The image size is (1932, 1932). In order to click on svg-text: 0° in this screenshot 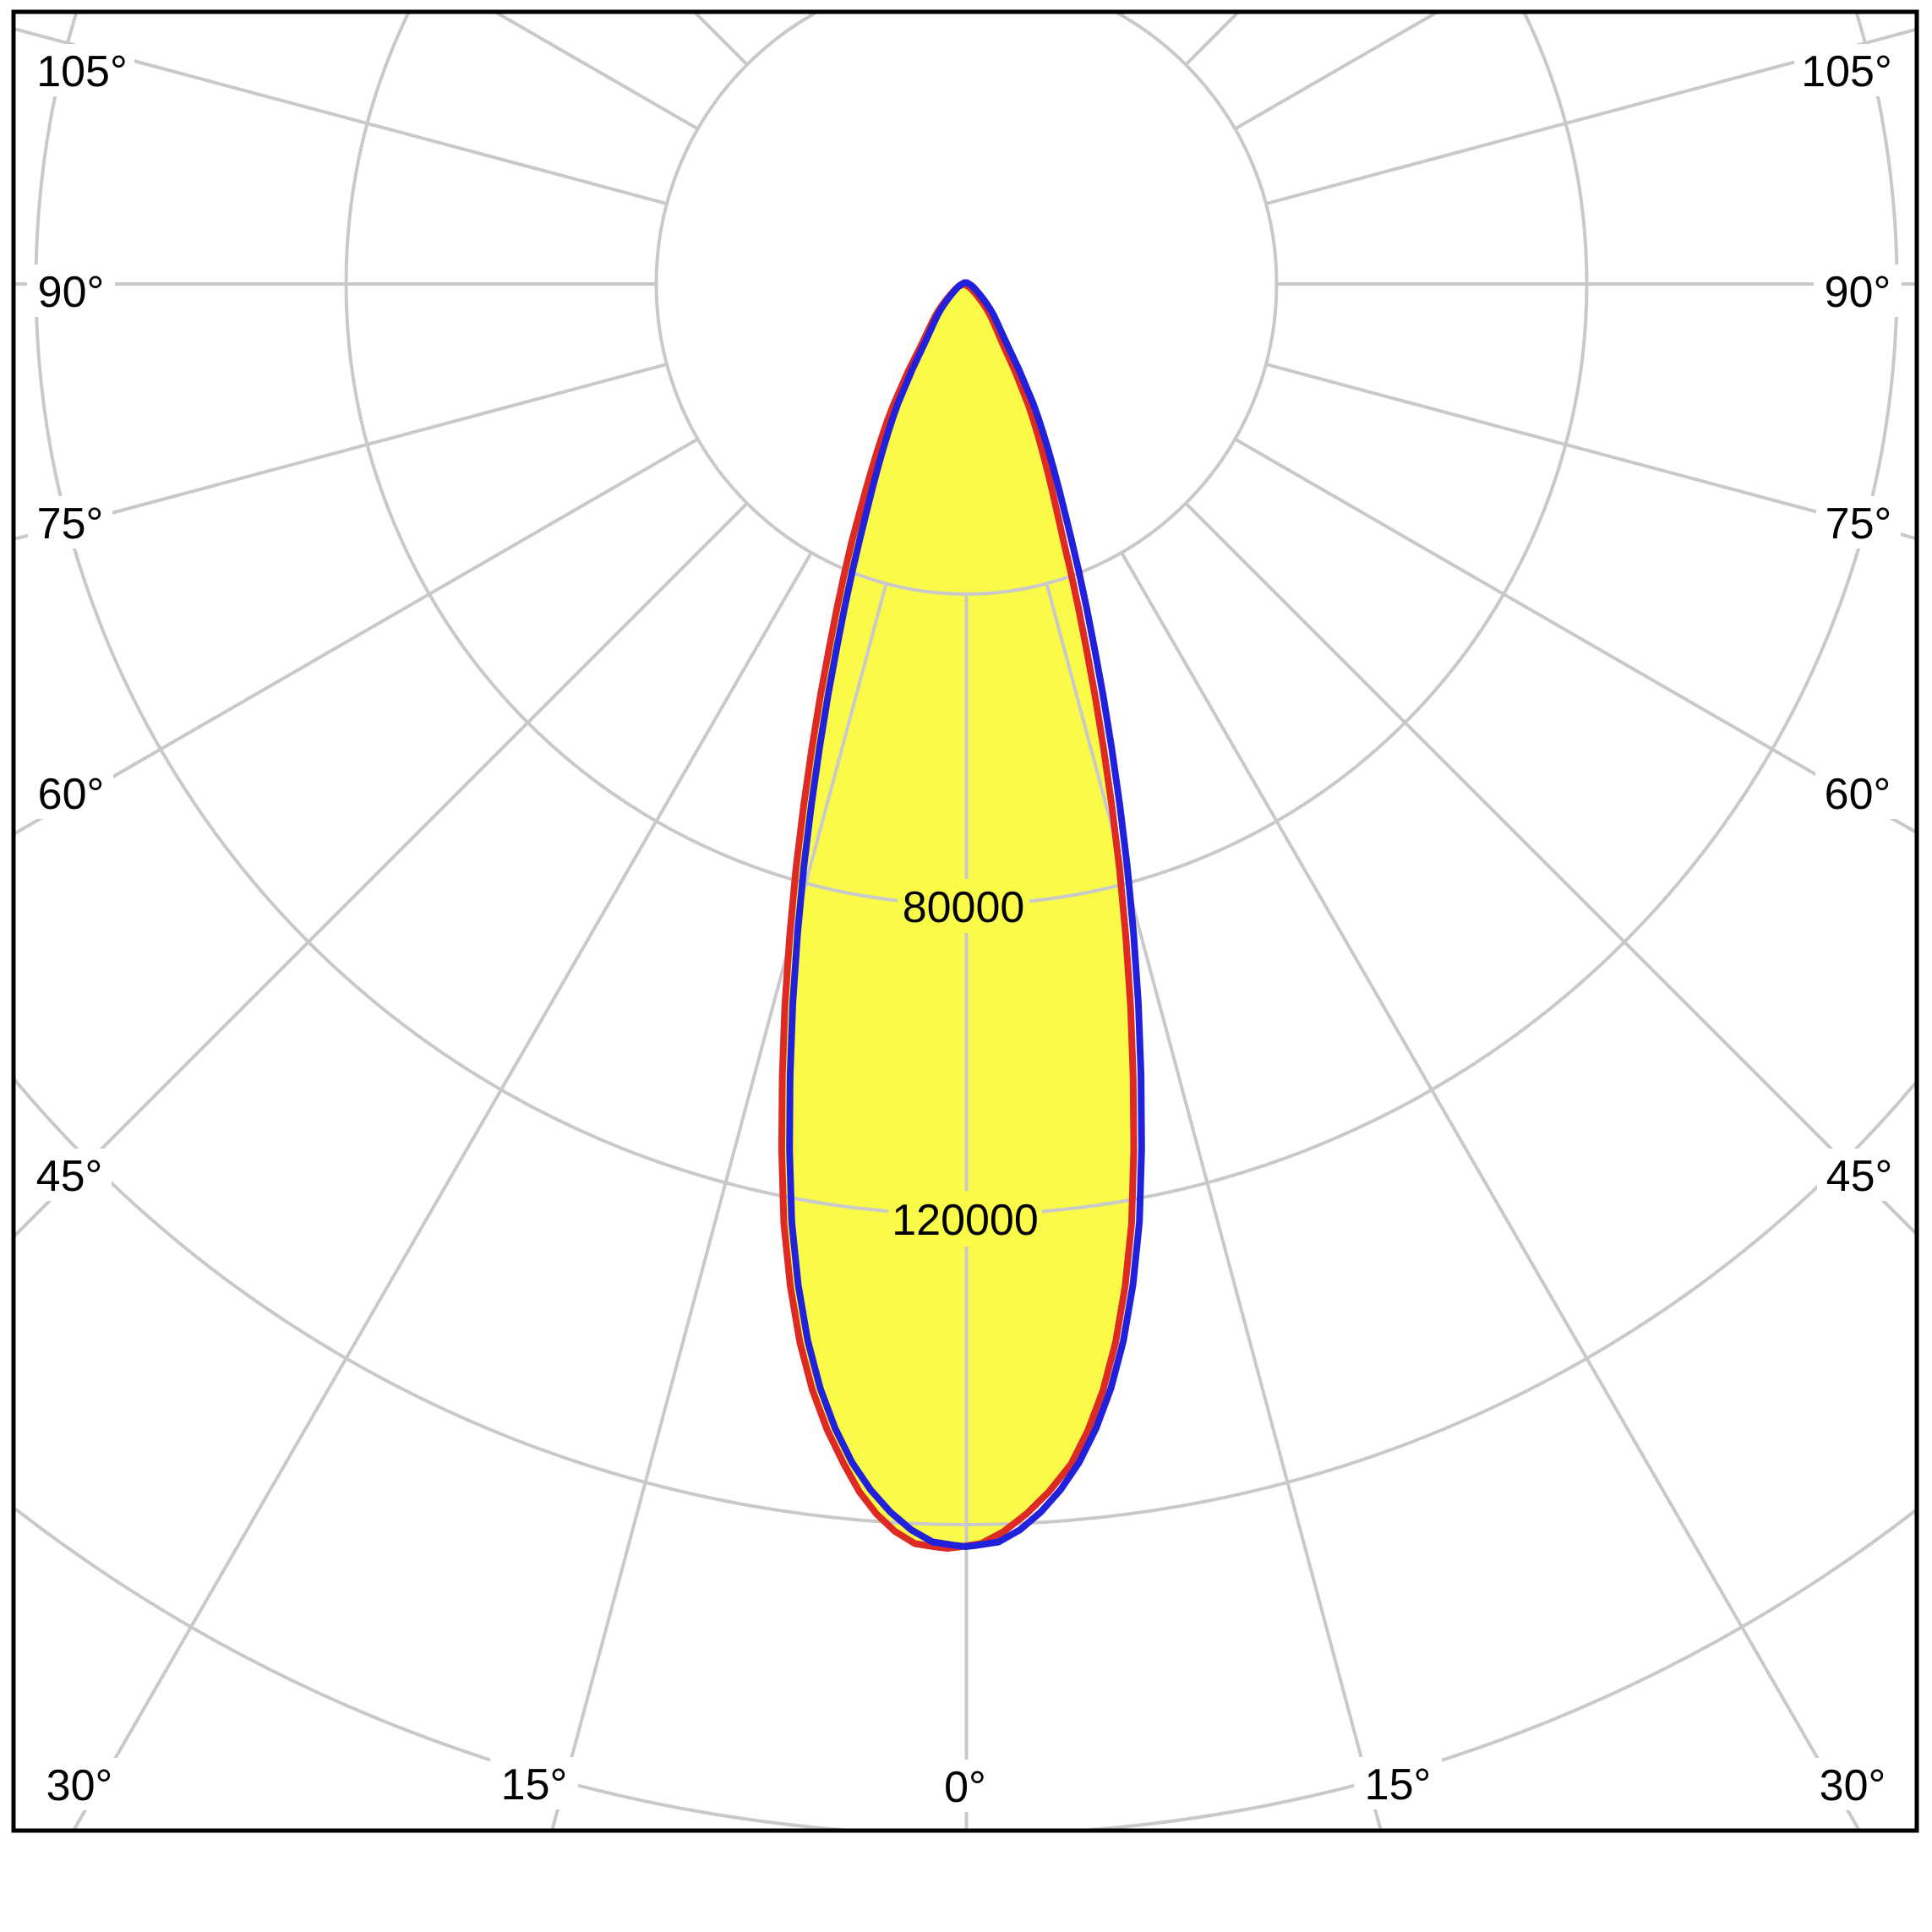, I will do `click(965, 1787)`.